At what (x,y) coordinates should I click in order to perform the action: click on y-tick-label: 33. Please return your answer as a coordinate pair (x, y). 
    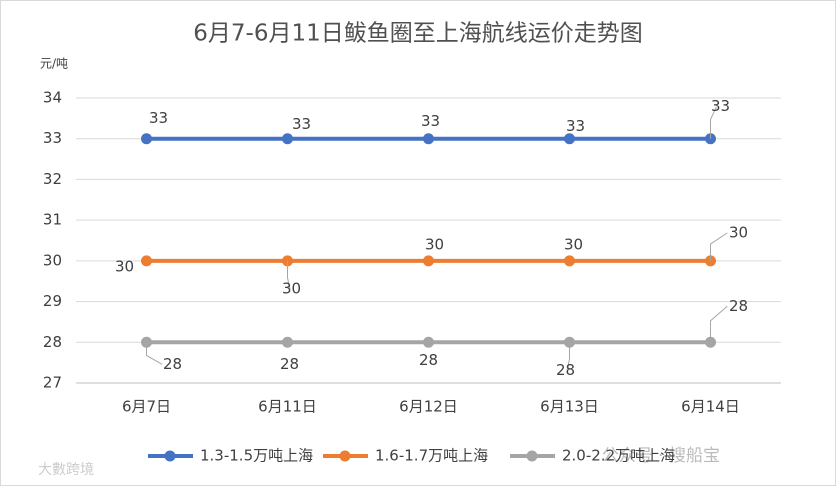
    Looking at the image, I should click on (52, 138).